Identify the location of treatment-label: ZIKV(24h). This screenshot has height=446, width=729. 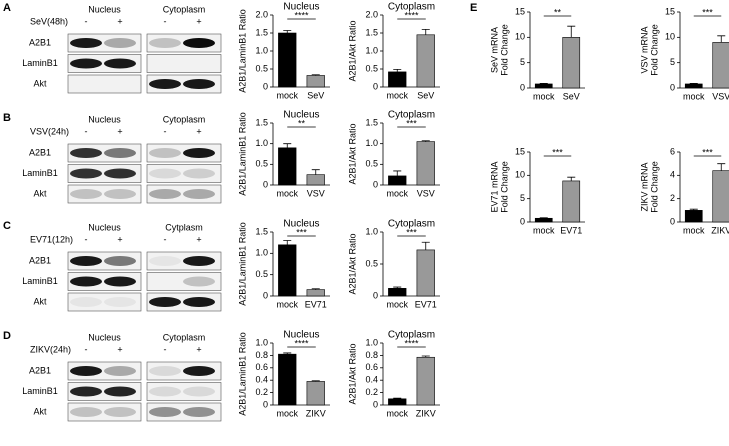
(50, 349).